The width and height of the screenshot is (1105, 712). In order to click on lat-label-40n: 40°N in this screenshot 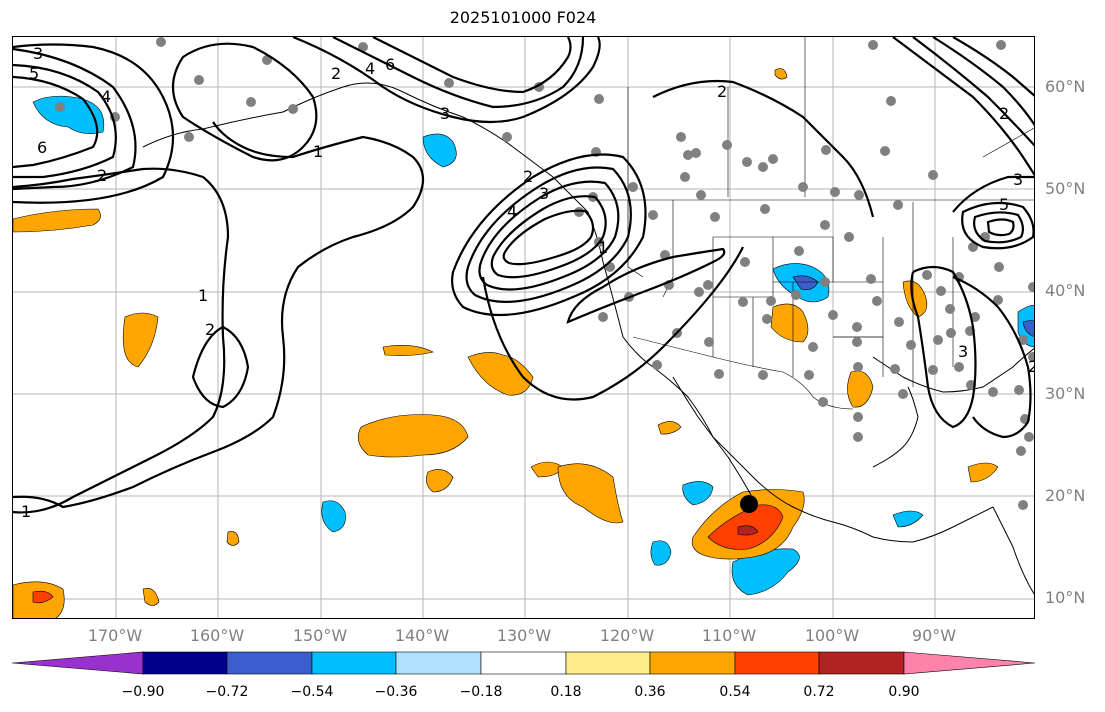, I will do `click(1065, 290)`.